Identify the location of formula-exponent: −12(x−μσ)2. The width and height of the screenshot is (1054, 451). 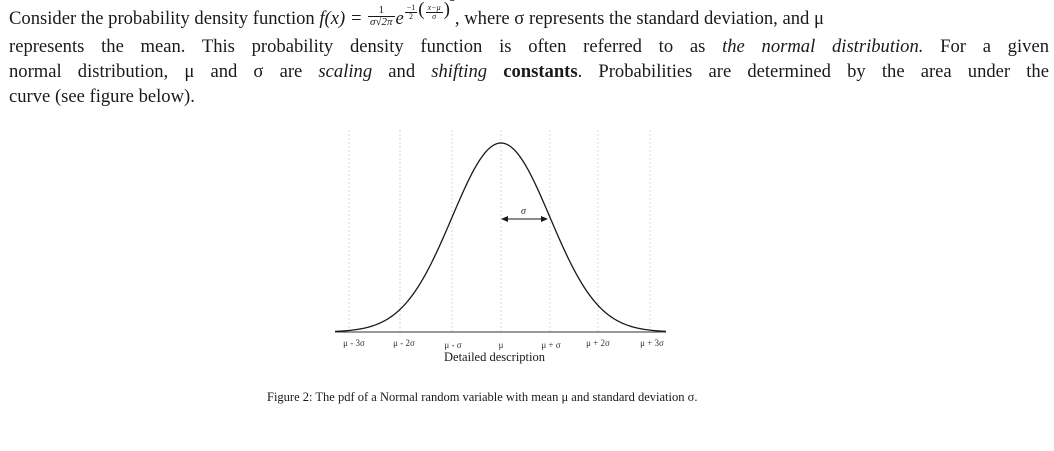
(429, 10).